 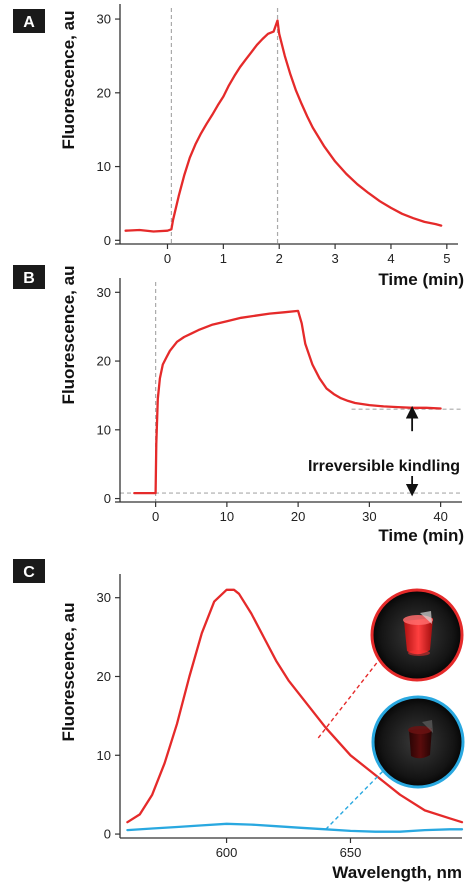 I want to click on panel-a-ytick-label-0: 0, so click(x=107, y=240).